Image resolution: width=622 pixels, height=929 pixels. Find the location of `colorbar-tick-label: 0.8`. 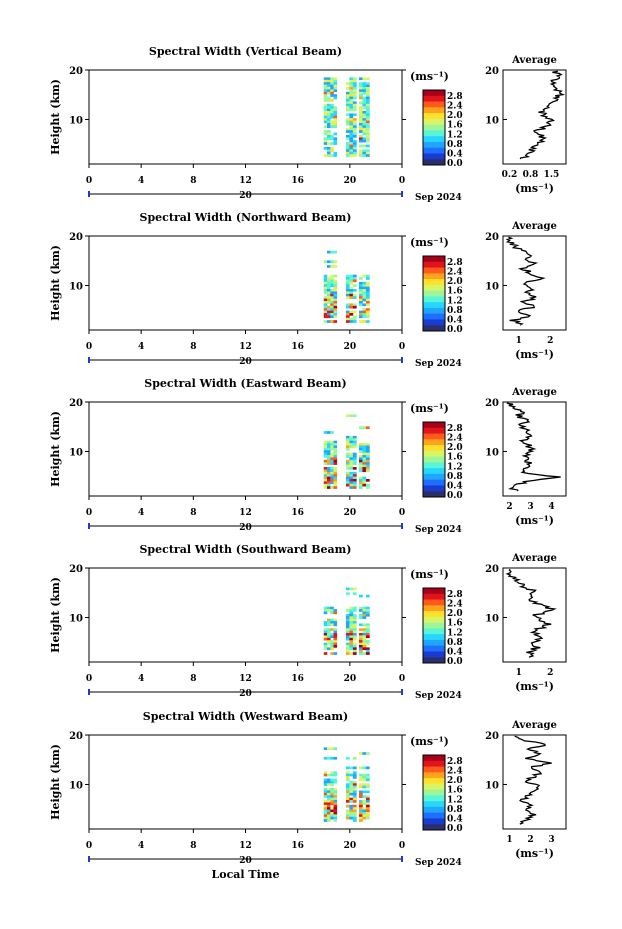

colorbar-tick-label: 0.8 is located at coordinates (455, 477).